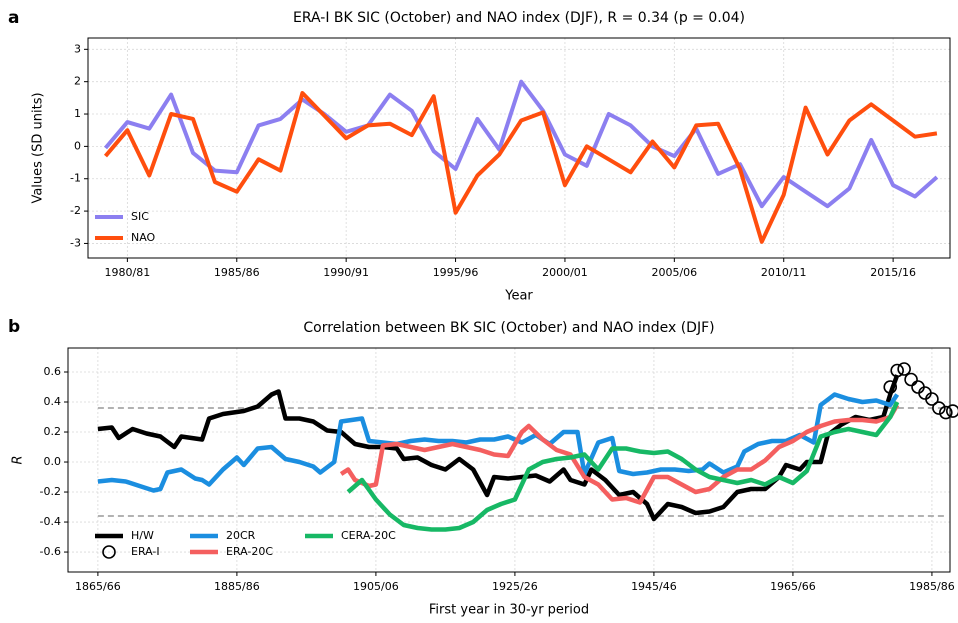 The height and width of the screenshot is (623, 958). Describe the element at coordinates (674, 272) in the screenshot. I see `x-tick-label: 2005/06` at that location.